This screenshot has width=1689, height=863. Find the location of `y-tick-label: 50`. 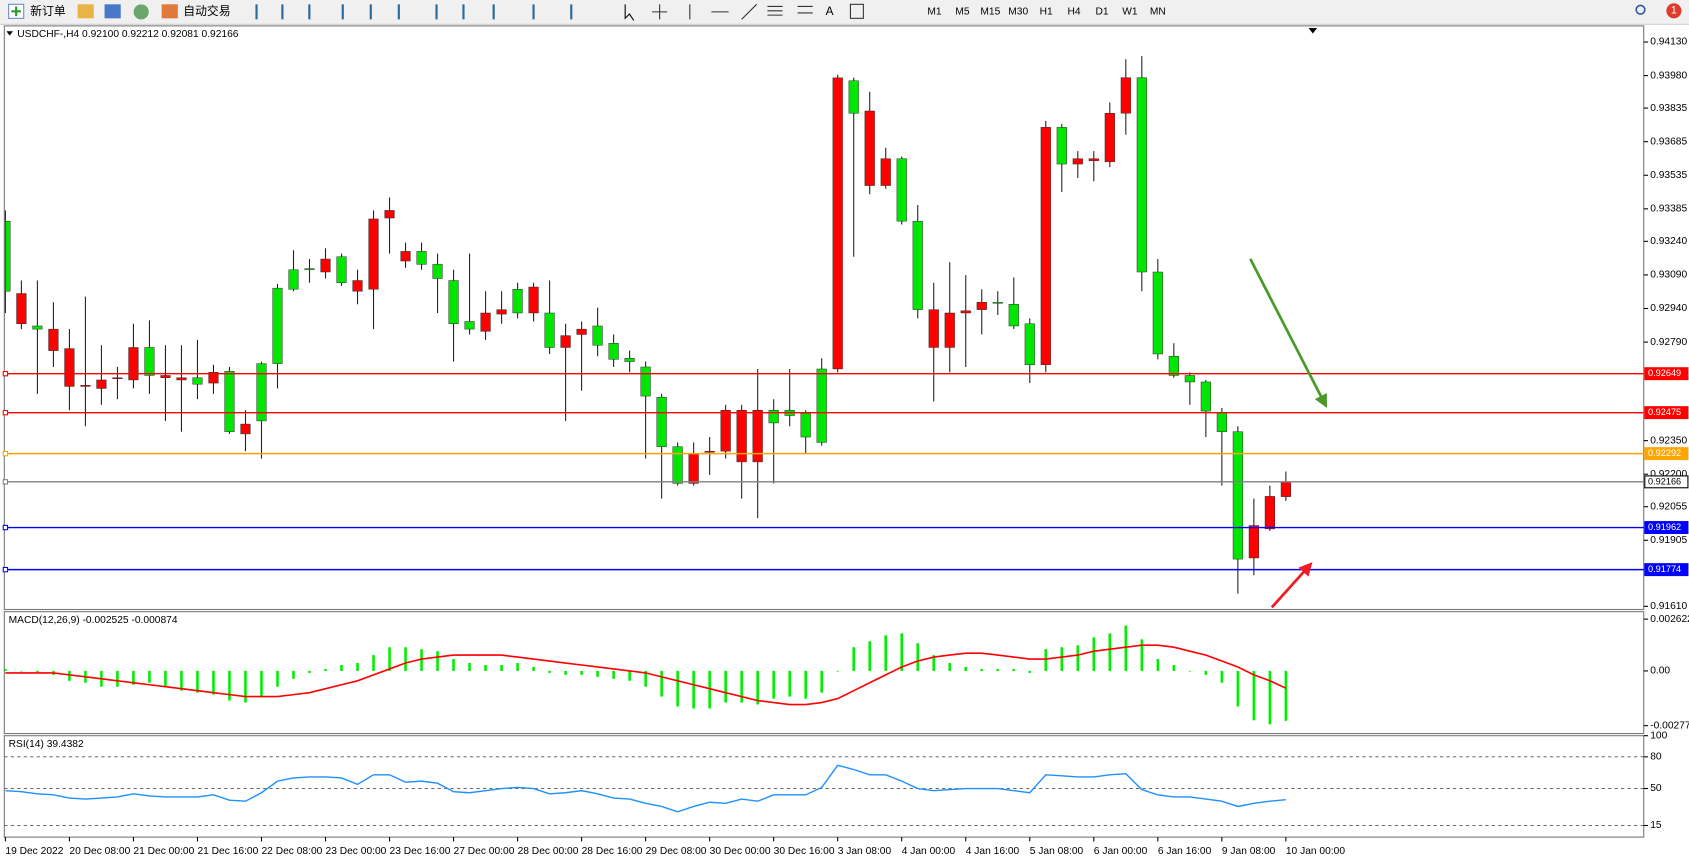

y-tick-label: 50 is located at coordinates (1656, 788).